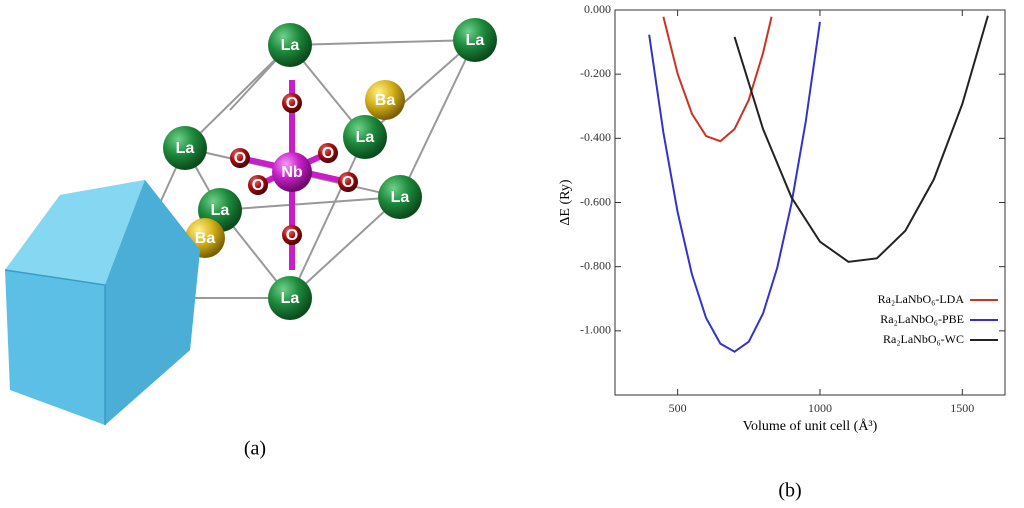 This screenshot has width=1024, height=508. I want to click on y-tick-label: -0.200, so click(595, 73).